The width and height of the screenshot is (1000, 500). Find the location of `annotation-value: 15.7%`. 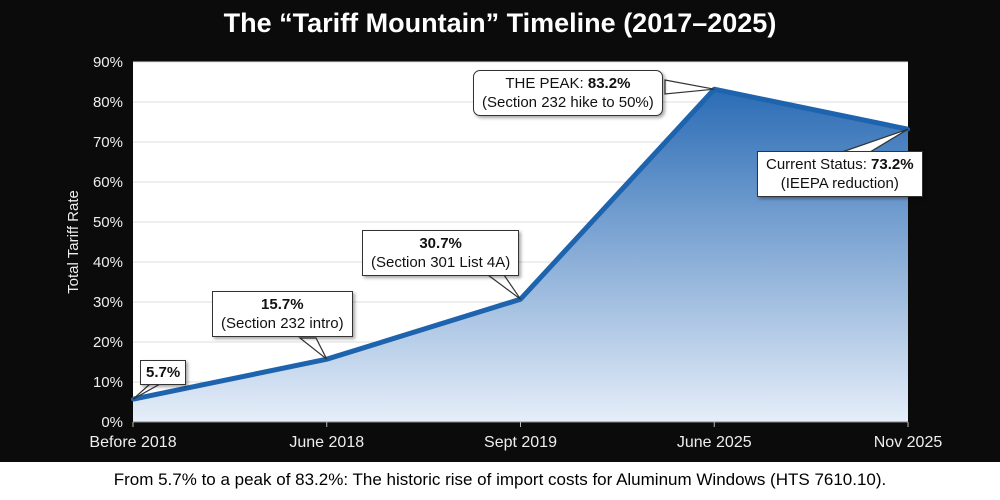

annotation-value: 15.7% is located at coordinates (282, 304).